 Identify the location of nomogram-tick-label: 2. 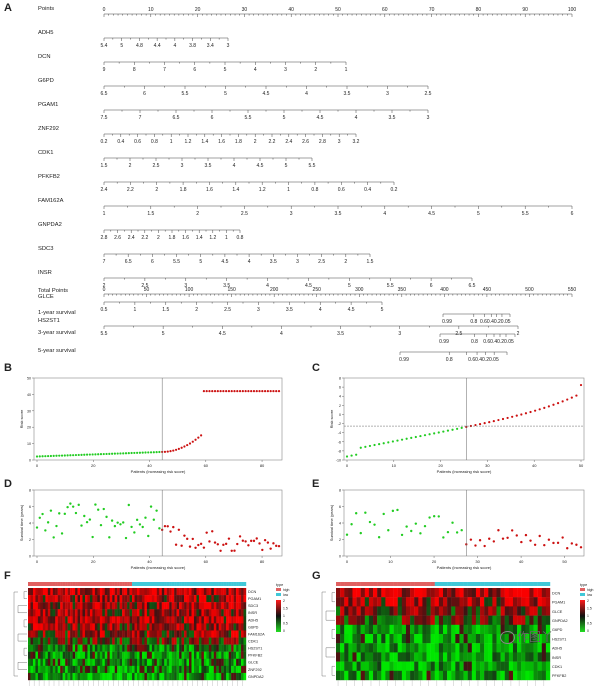
(104, 286).